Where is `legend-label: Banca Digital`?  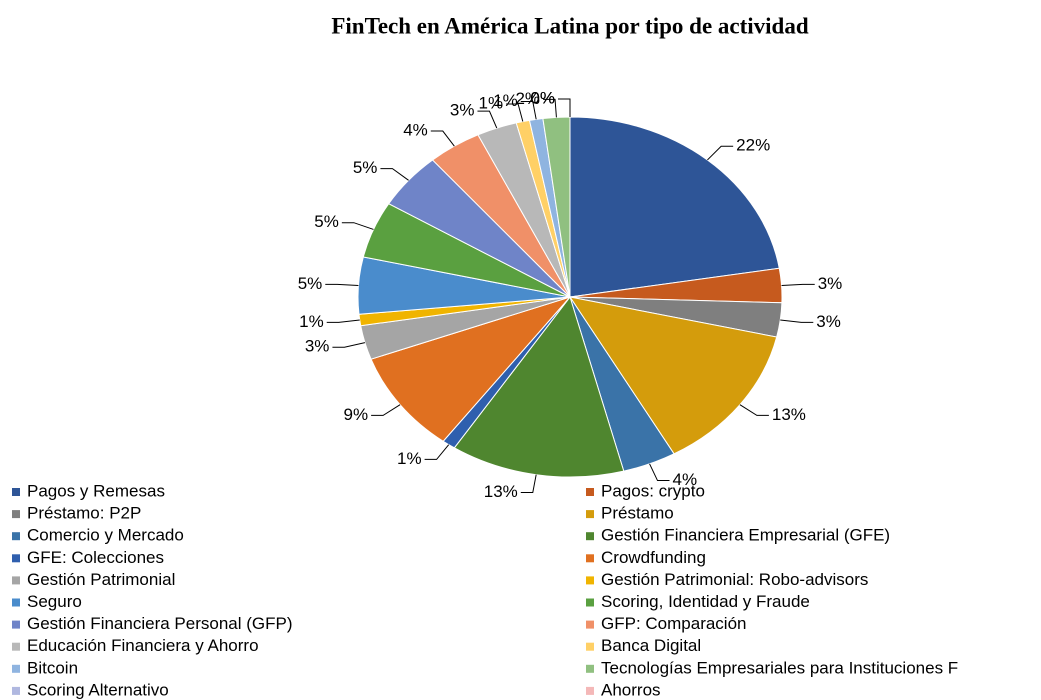 legend-label: Banca Digital is located at coordinates (651, 645).